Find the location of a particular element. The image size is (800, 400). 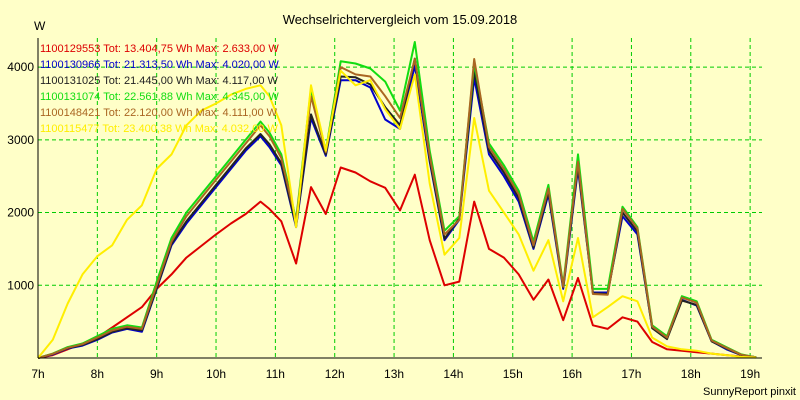

x-tick-label: 13h is located at coordinates (394, 374).